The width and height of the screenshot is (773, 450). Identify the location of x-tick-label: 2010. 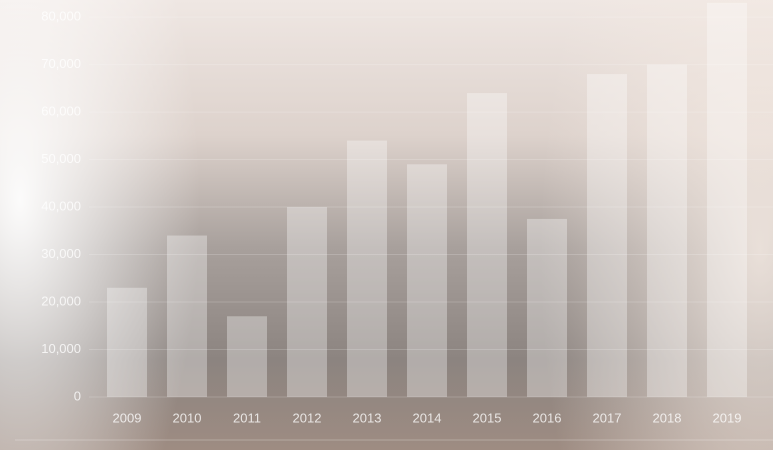
(187, 417).